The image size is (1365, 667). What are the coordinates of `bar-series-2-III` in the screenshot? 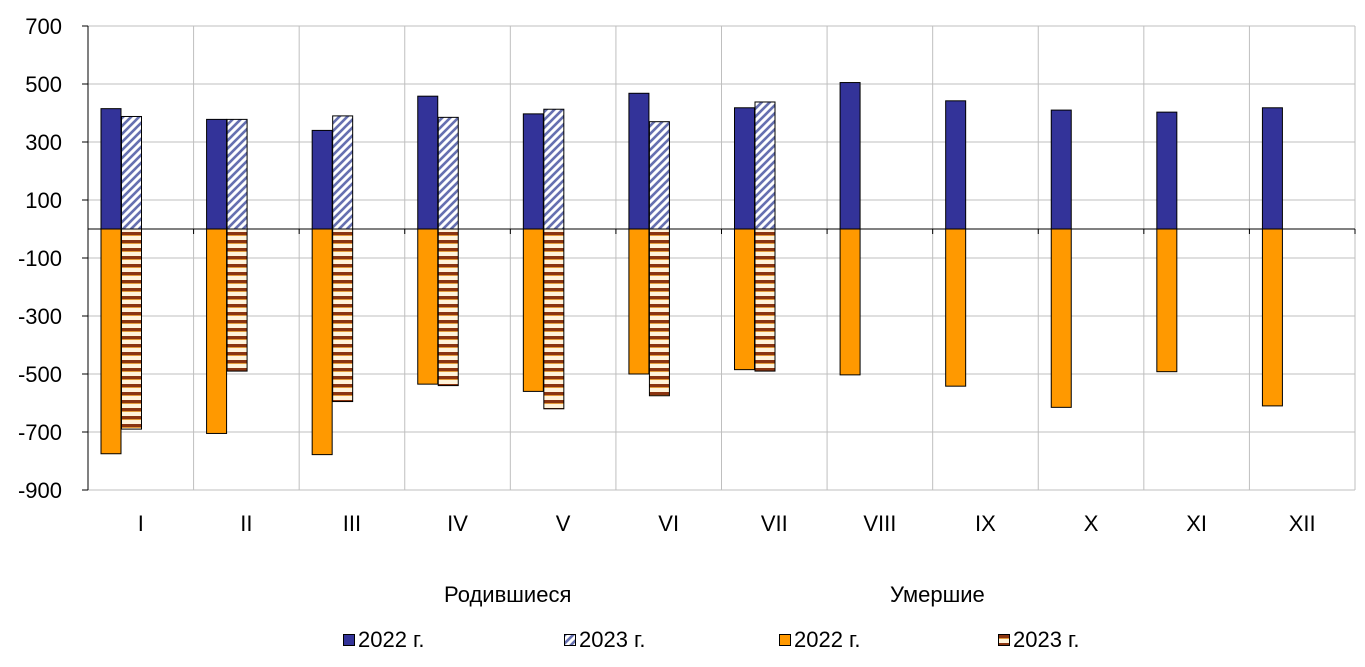 It's located at (322, 342).